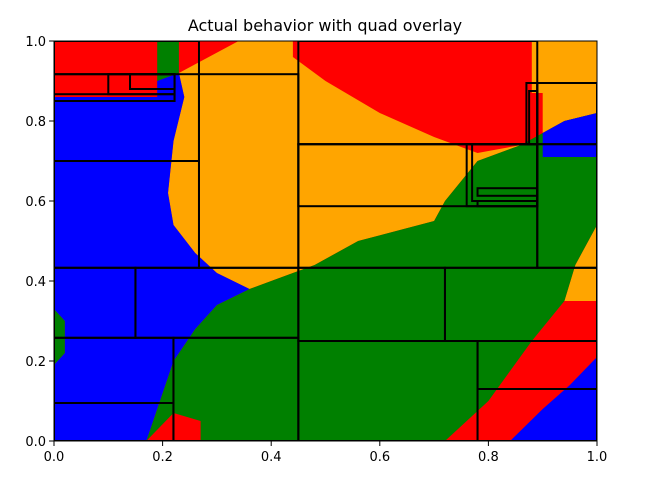  I want to click on y-tick-label: 0.8, so click(35, 122).